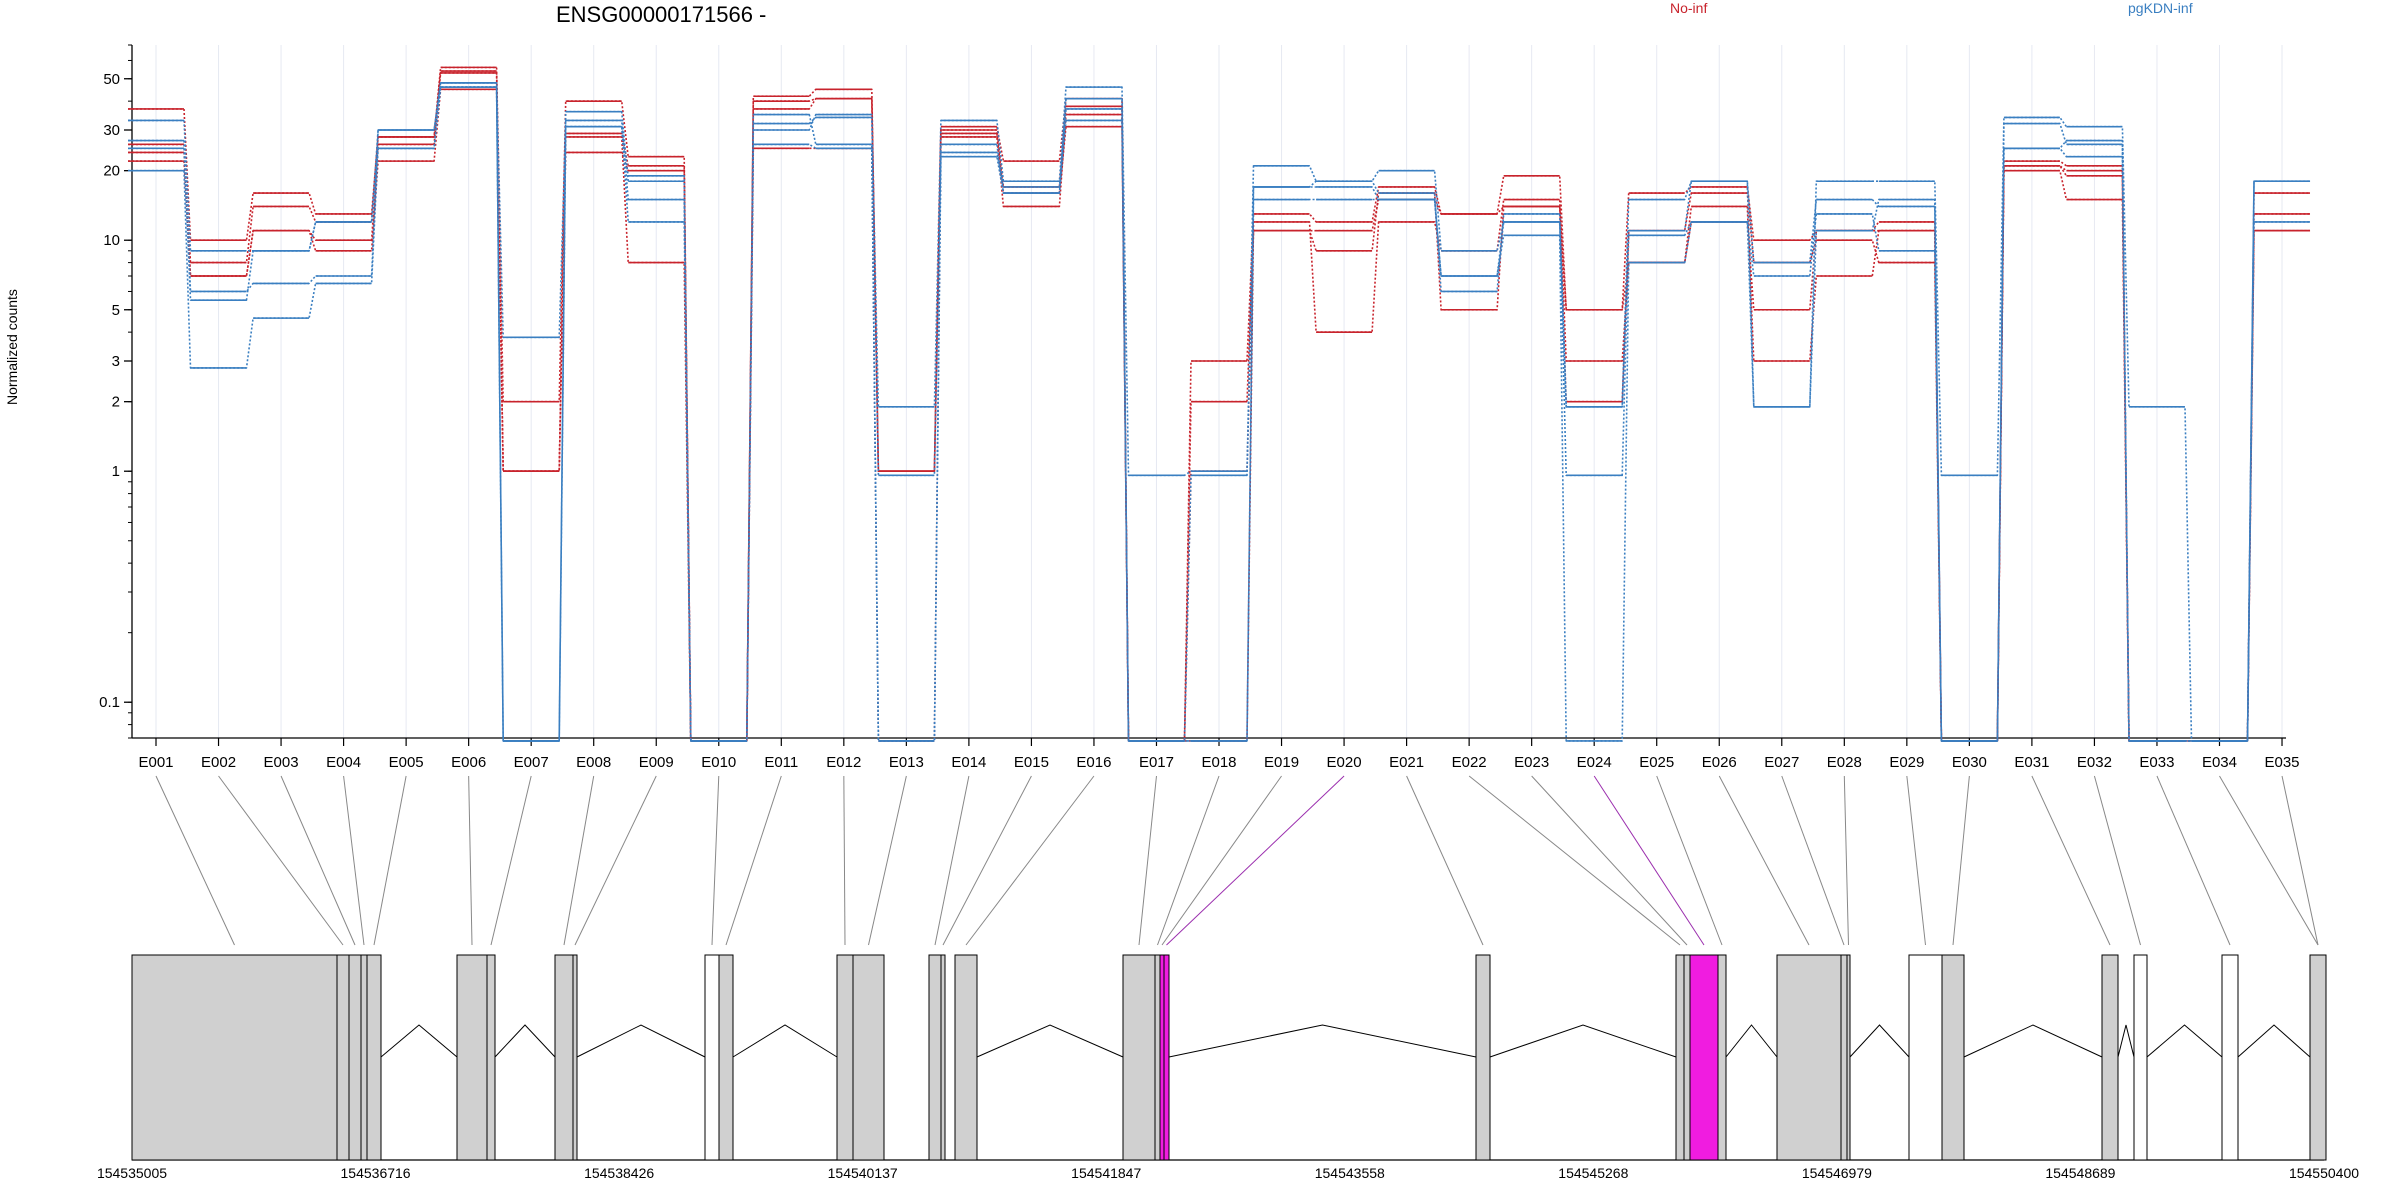  Describe the element at coordinates (376, 1173) in the screenshot. I see `genome-coordinate-label: 154536716` at that location.